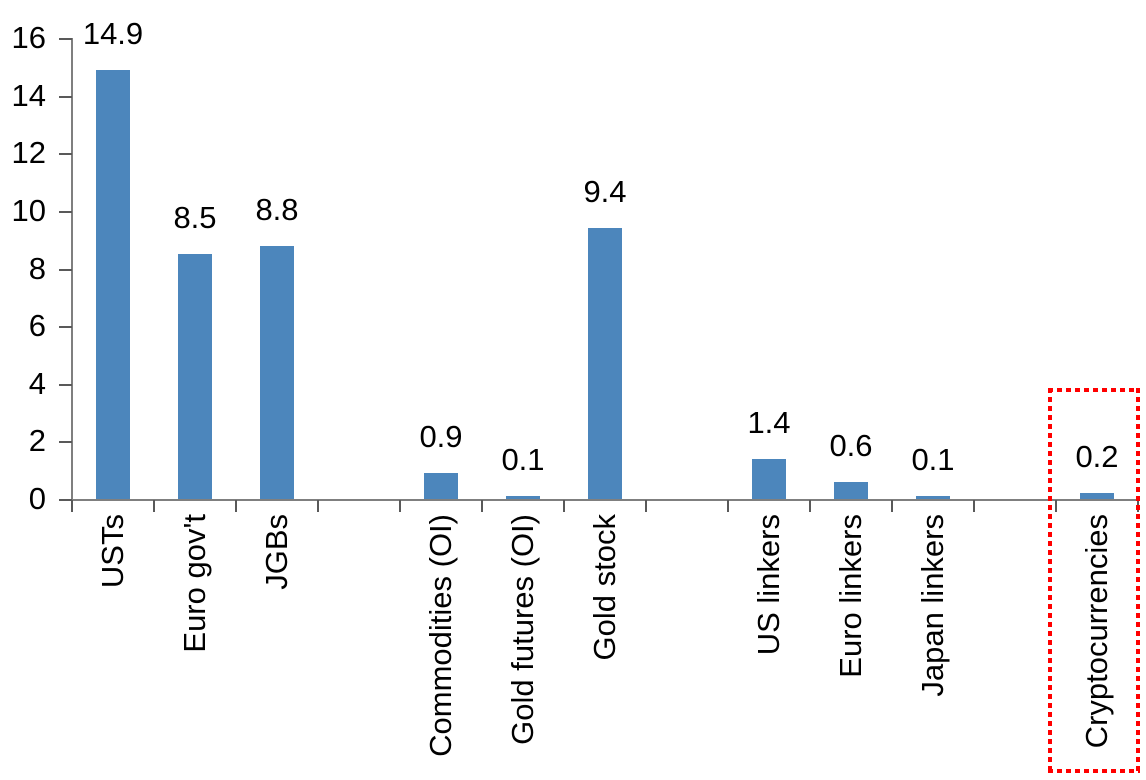  I want to click on x-axis-line, so click(606, 500).